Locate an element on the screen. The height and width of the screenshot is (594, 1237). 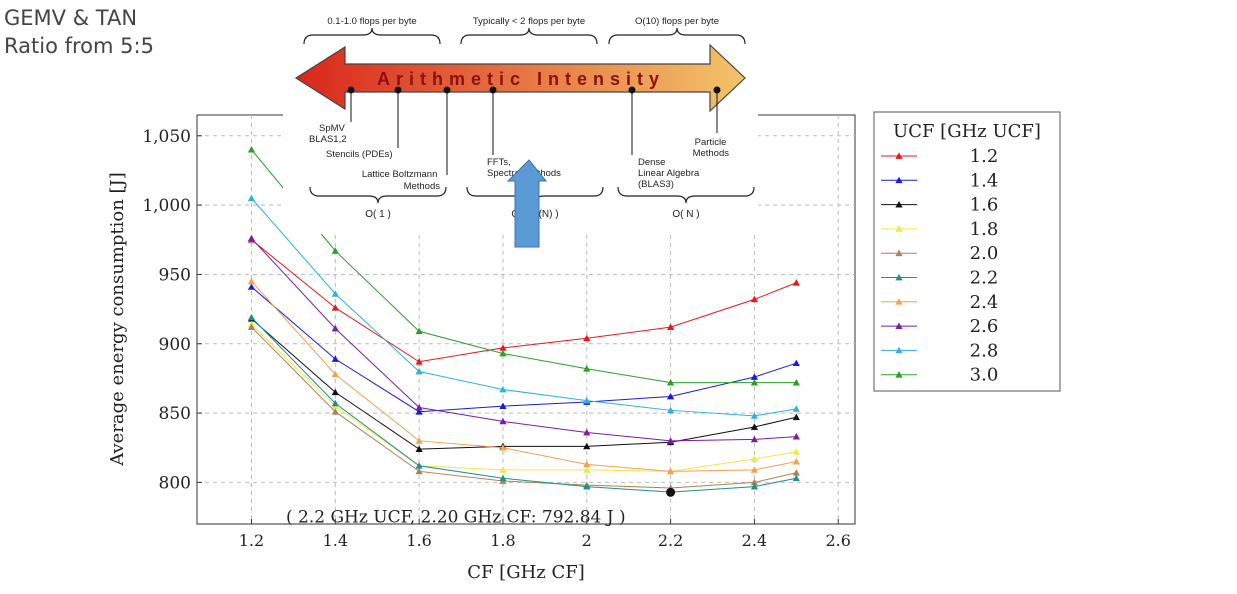
minimum-annotation: ( 2.2 GHz UCF, 2.20 GHz CF: 792.84 J ) is located at coordinates (456, 517).